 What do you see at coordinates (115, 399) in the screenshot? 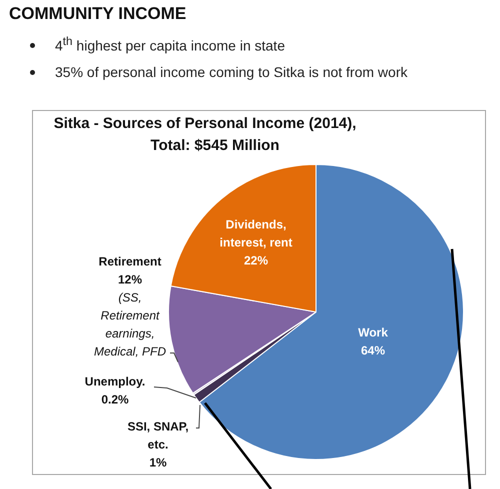
I see `data-label: 0.2%` at bounding box center [115, 399].